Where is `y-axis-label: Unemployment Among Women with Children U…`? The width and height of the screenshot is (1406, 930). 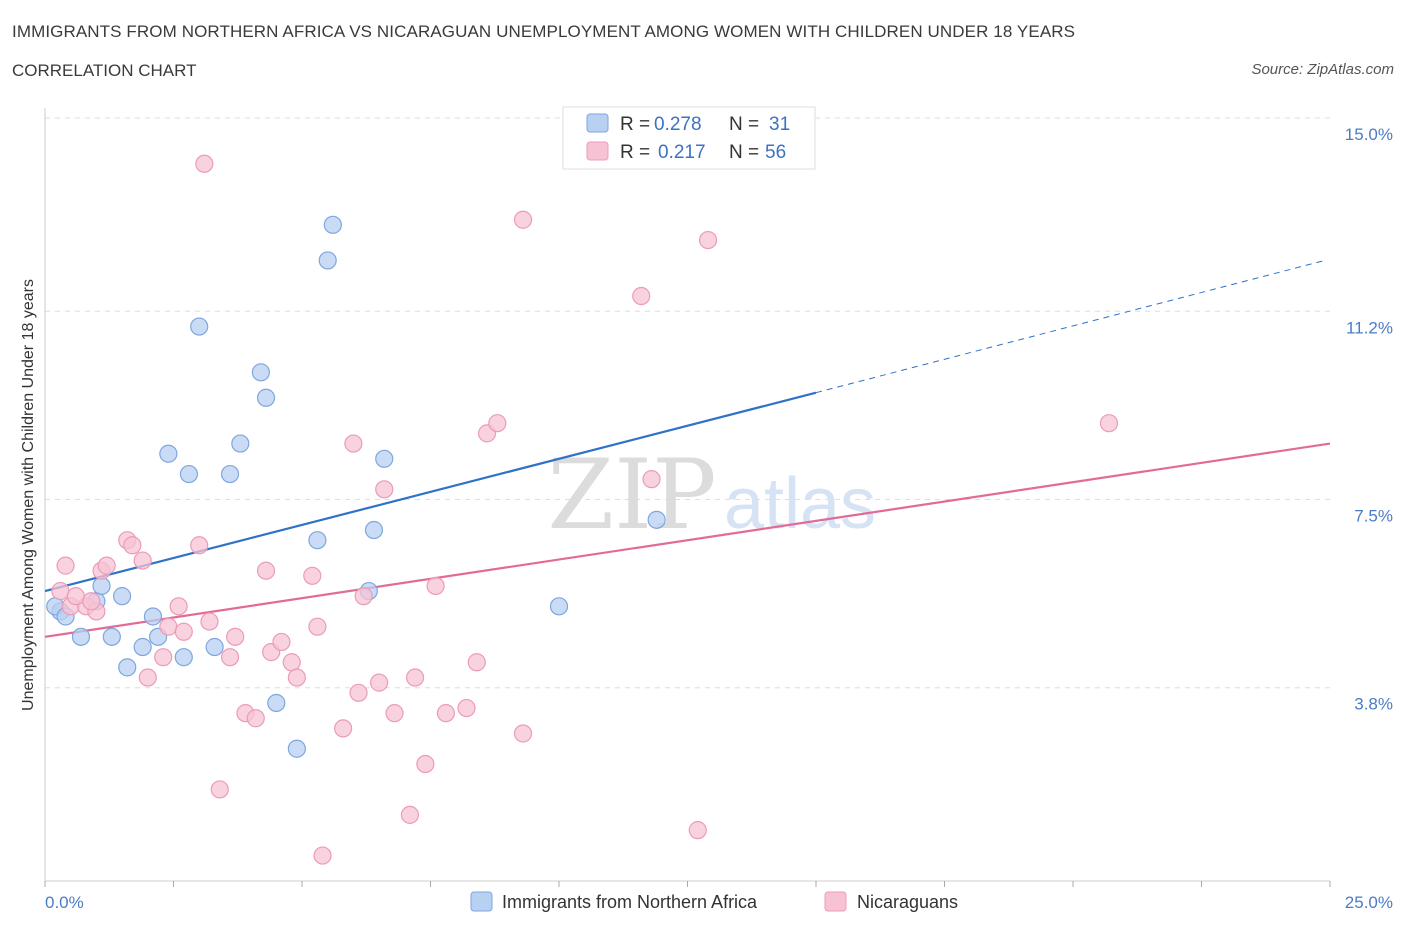 y-axis-label: Unemployment Among Women with Children U… is located at coordinates (28, 495).